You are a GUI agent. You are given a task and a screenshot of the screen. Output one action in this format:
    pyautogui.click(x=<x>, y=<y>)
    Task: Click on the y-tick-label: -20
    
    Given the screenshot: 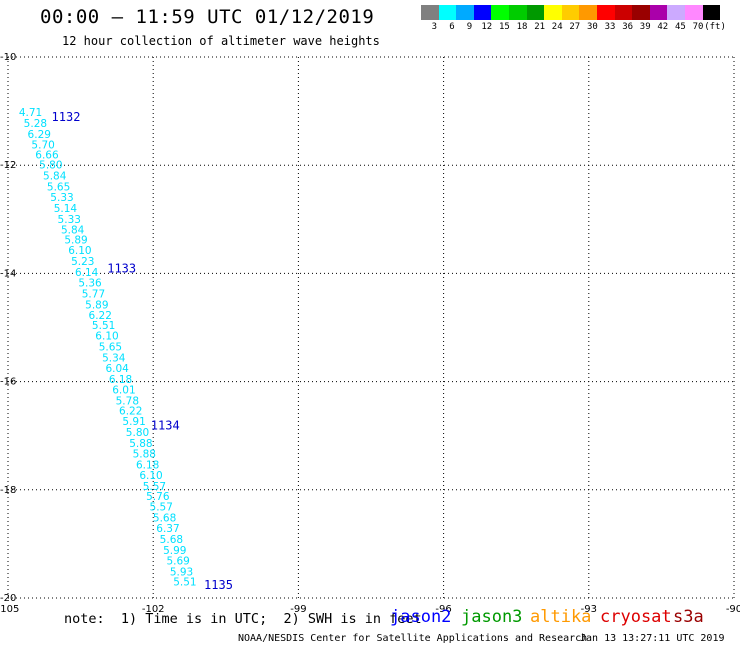 What is the action you would take?
    pyautogui.click(x=8, y=598)
    